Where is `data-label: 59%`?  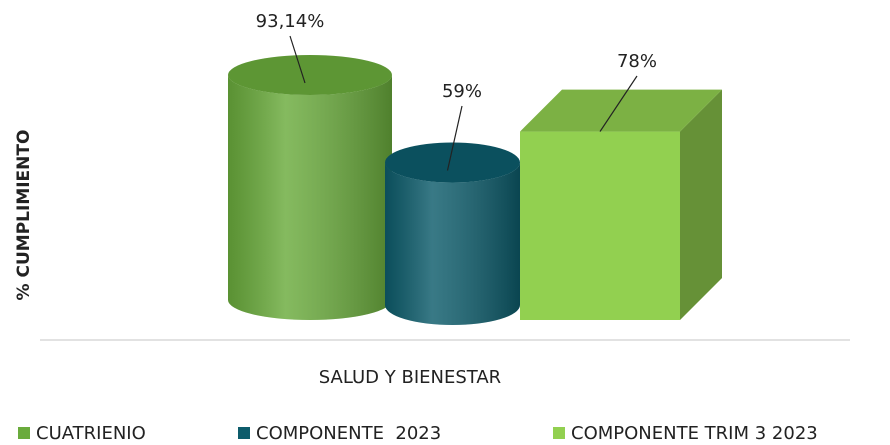
data-label: 59% is located at coordinates (462, 91).